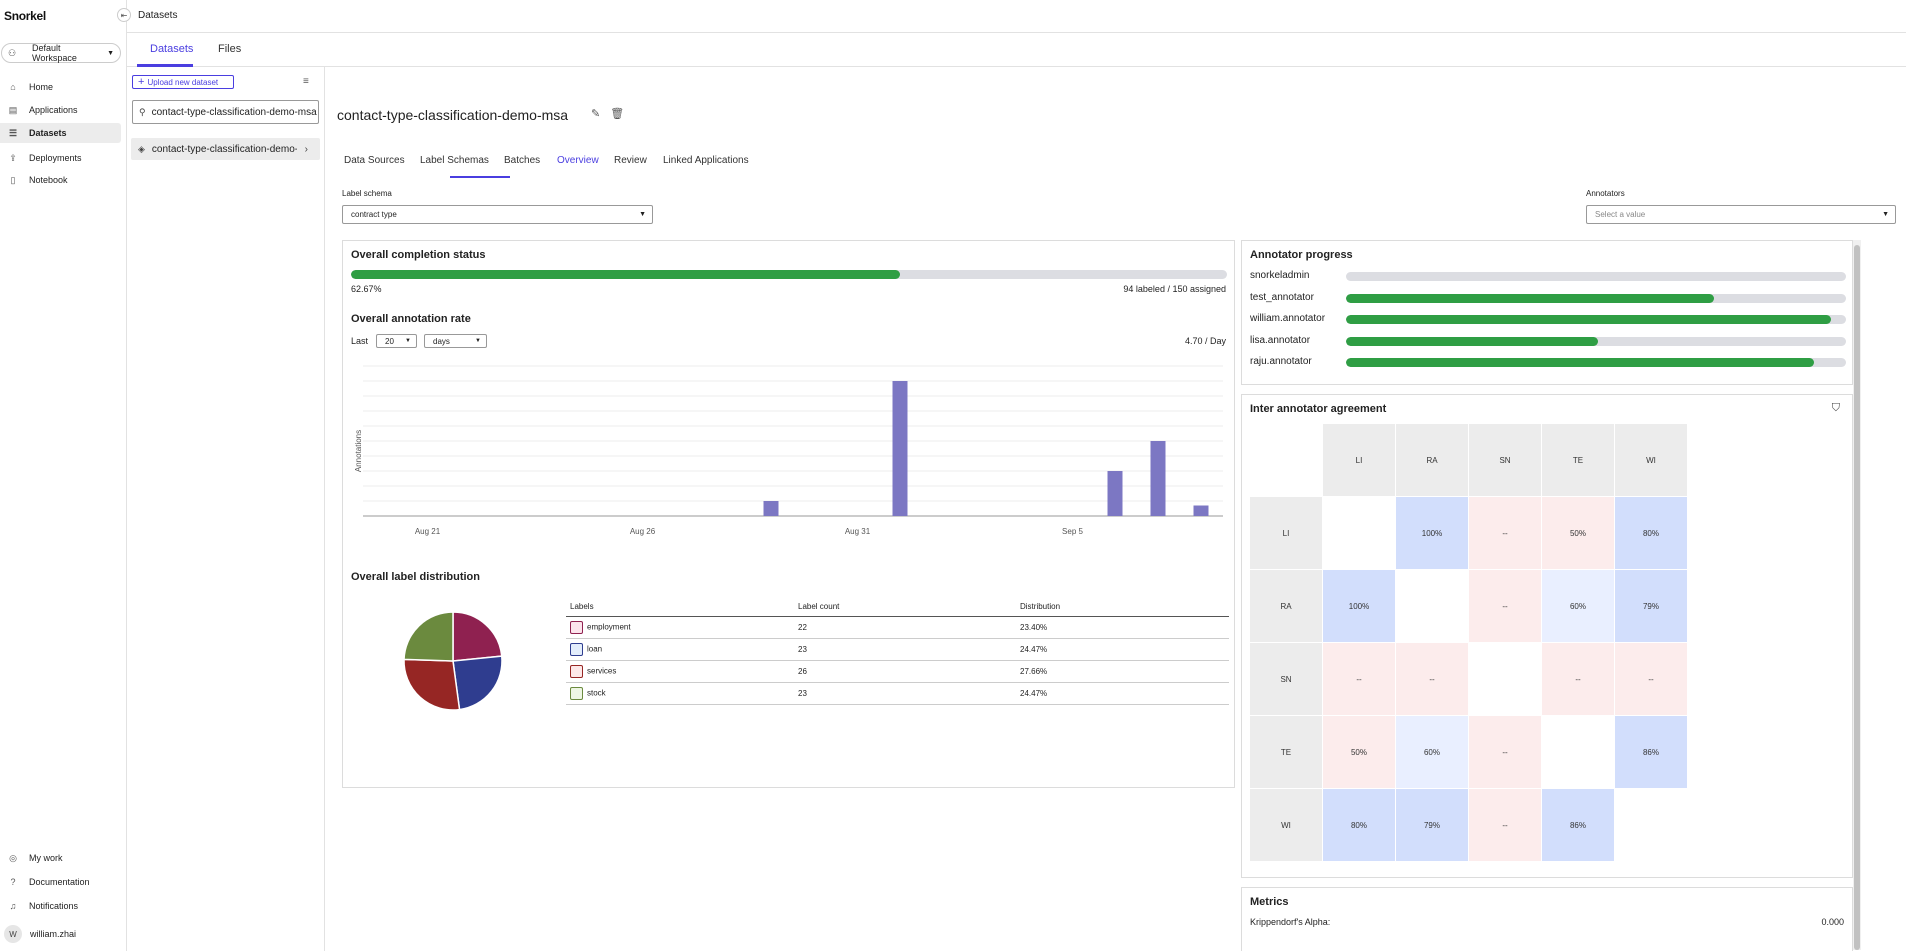 Image resolution: width=1906 pixels, height=951 pixels. What do you see at coordinates (358, 451) in the screenshot?
I see `chart-y-label: Annotations` at bounding box center [358, 451].